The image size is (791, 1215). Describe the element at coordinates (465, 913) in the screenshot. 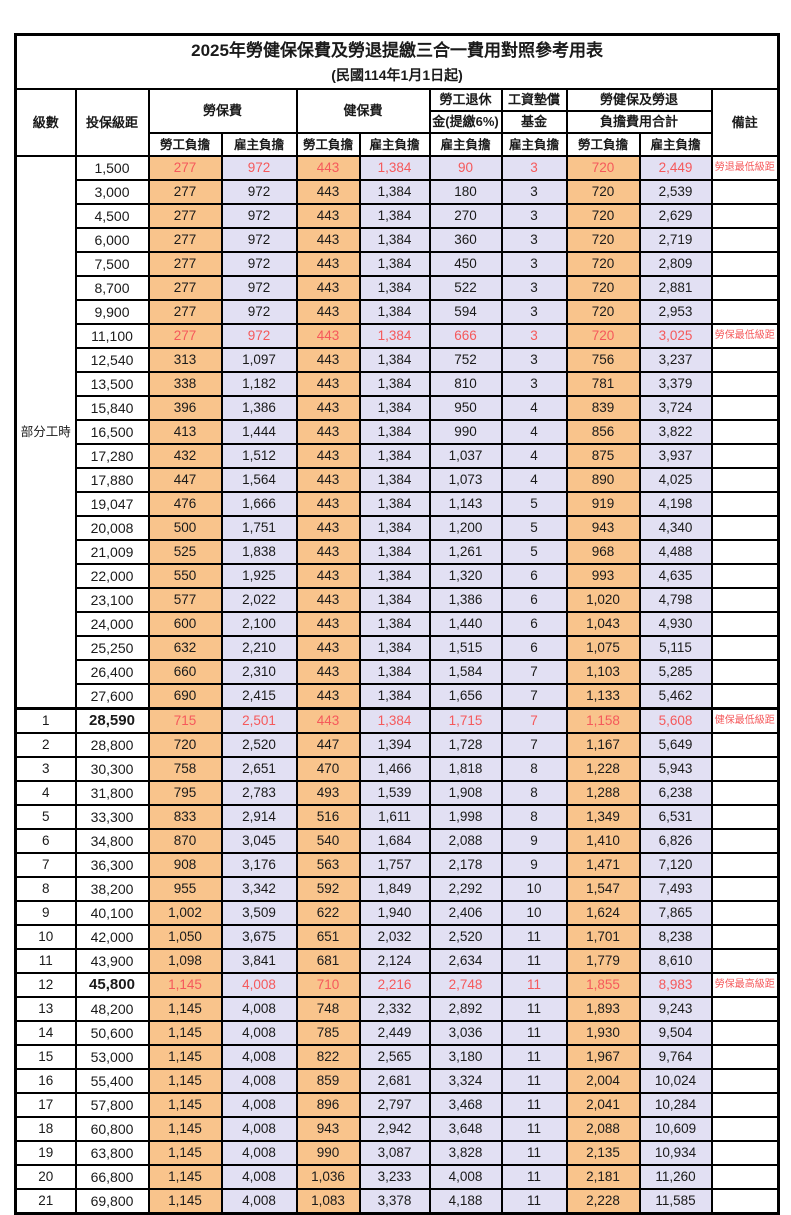

I see `cell-pension: 2,406` at that location.